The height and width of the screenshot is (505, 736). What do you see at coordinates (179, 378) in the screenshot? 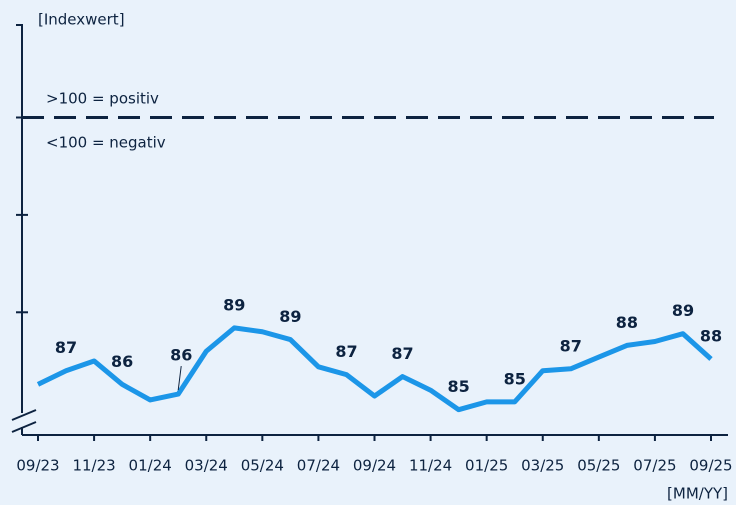
I see `leader-line` at bounding box center [179, 378].